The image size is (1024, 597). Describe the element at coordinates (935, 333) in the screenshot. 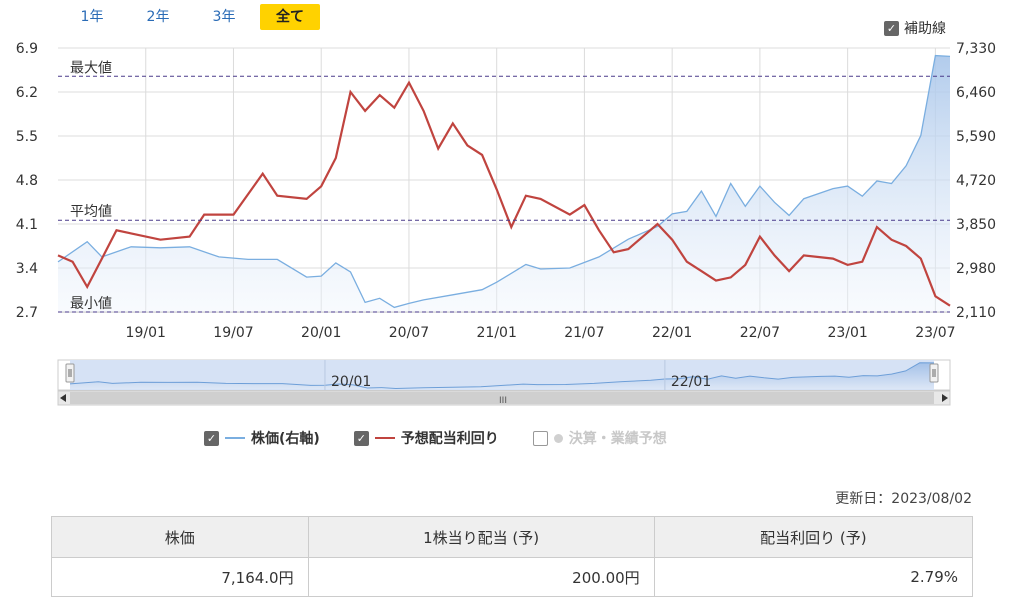

I see `x-axis-tick-label: 23/07` at that location.